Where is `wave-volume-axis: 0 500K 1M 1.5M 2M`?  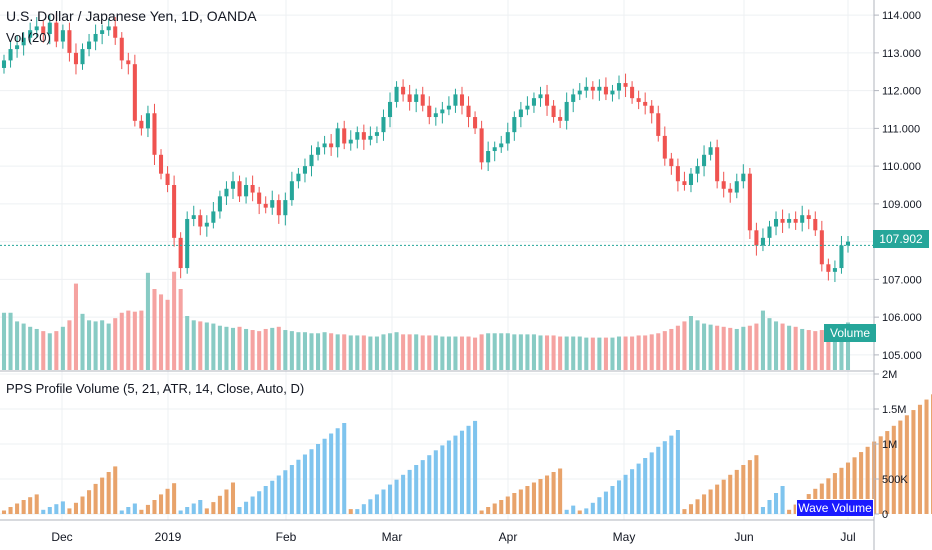
wave-volume-axis: 0 500K 1M 1.5M 2M is located at coordinates (891, 445).